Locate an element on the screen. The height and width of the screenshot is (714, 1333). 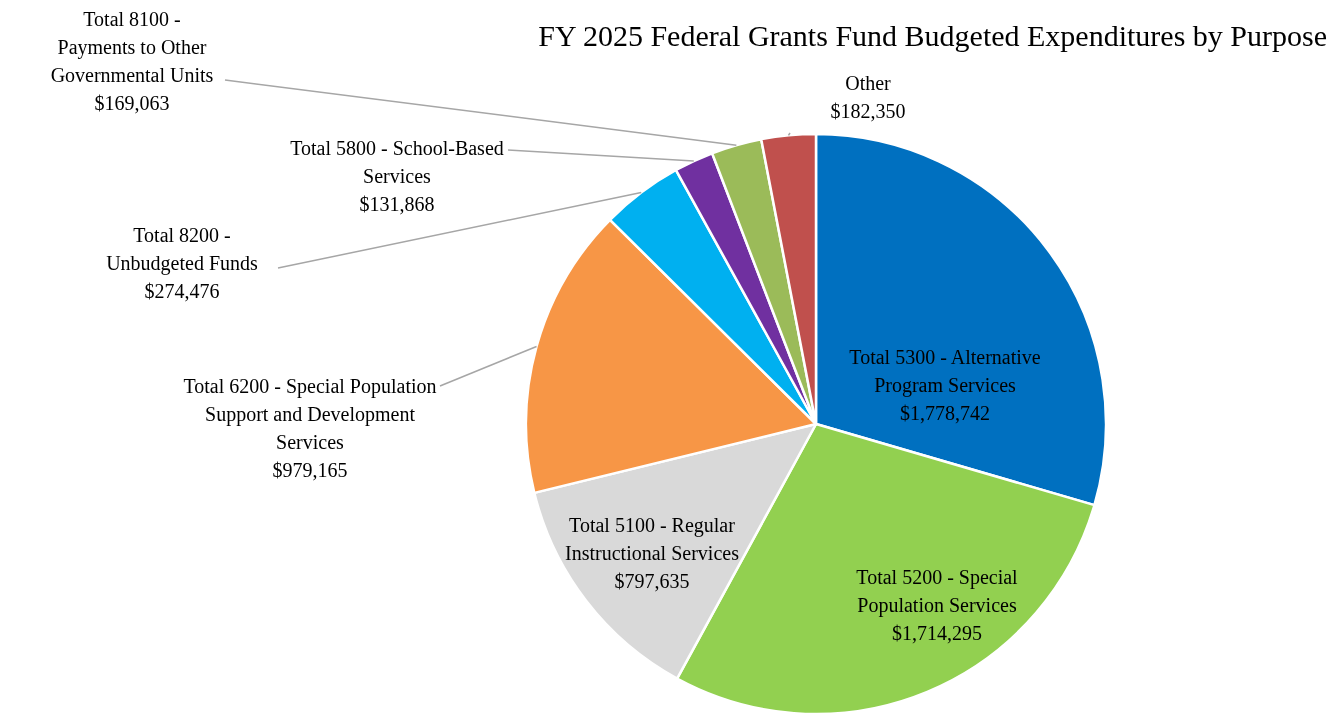
data-label: $131,868 is located at coordinates (397, 204).